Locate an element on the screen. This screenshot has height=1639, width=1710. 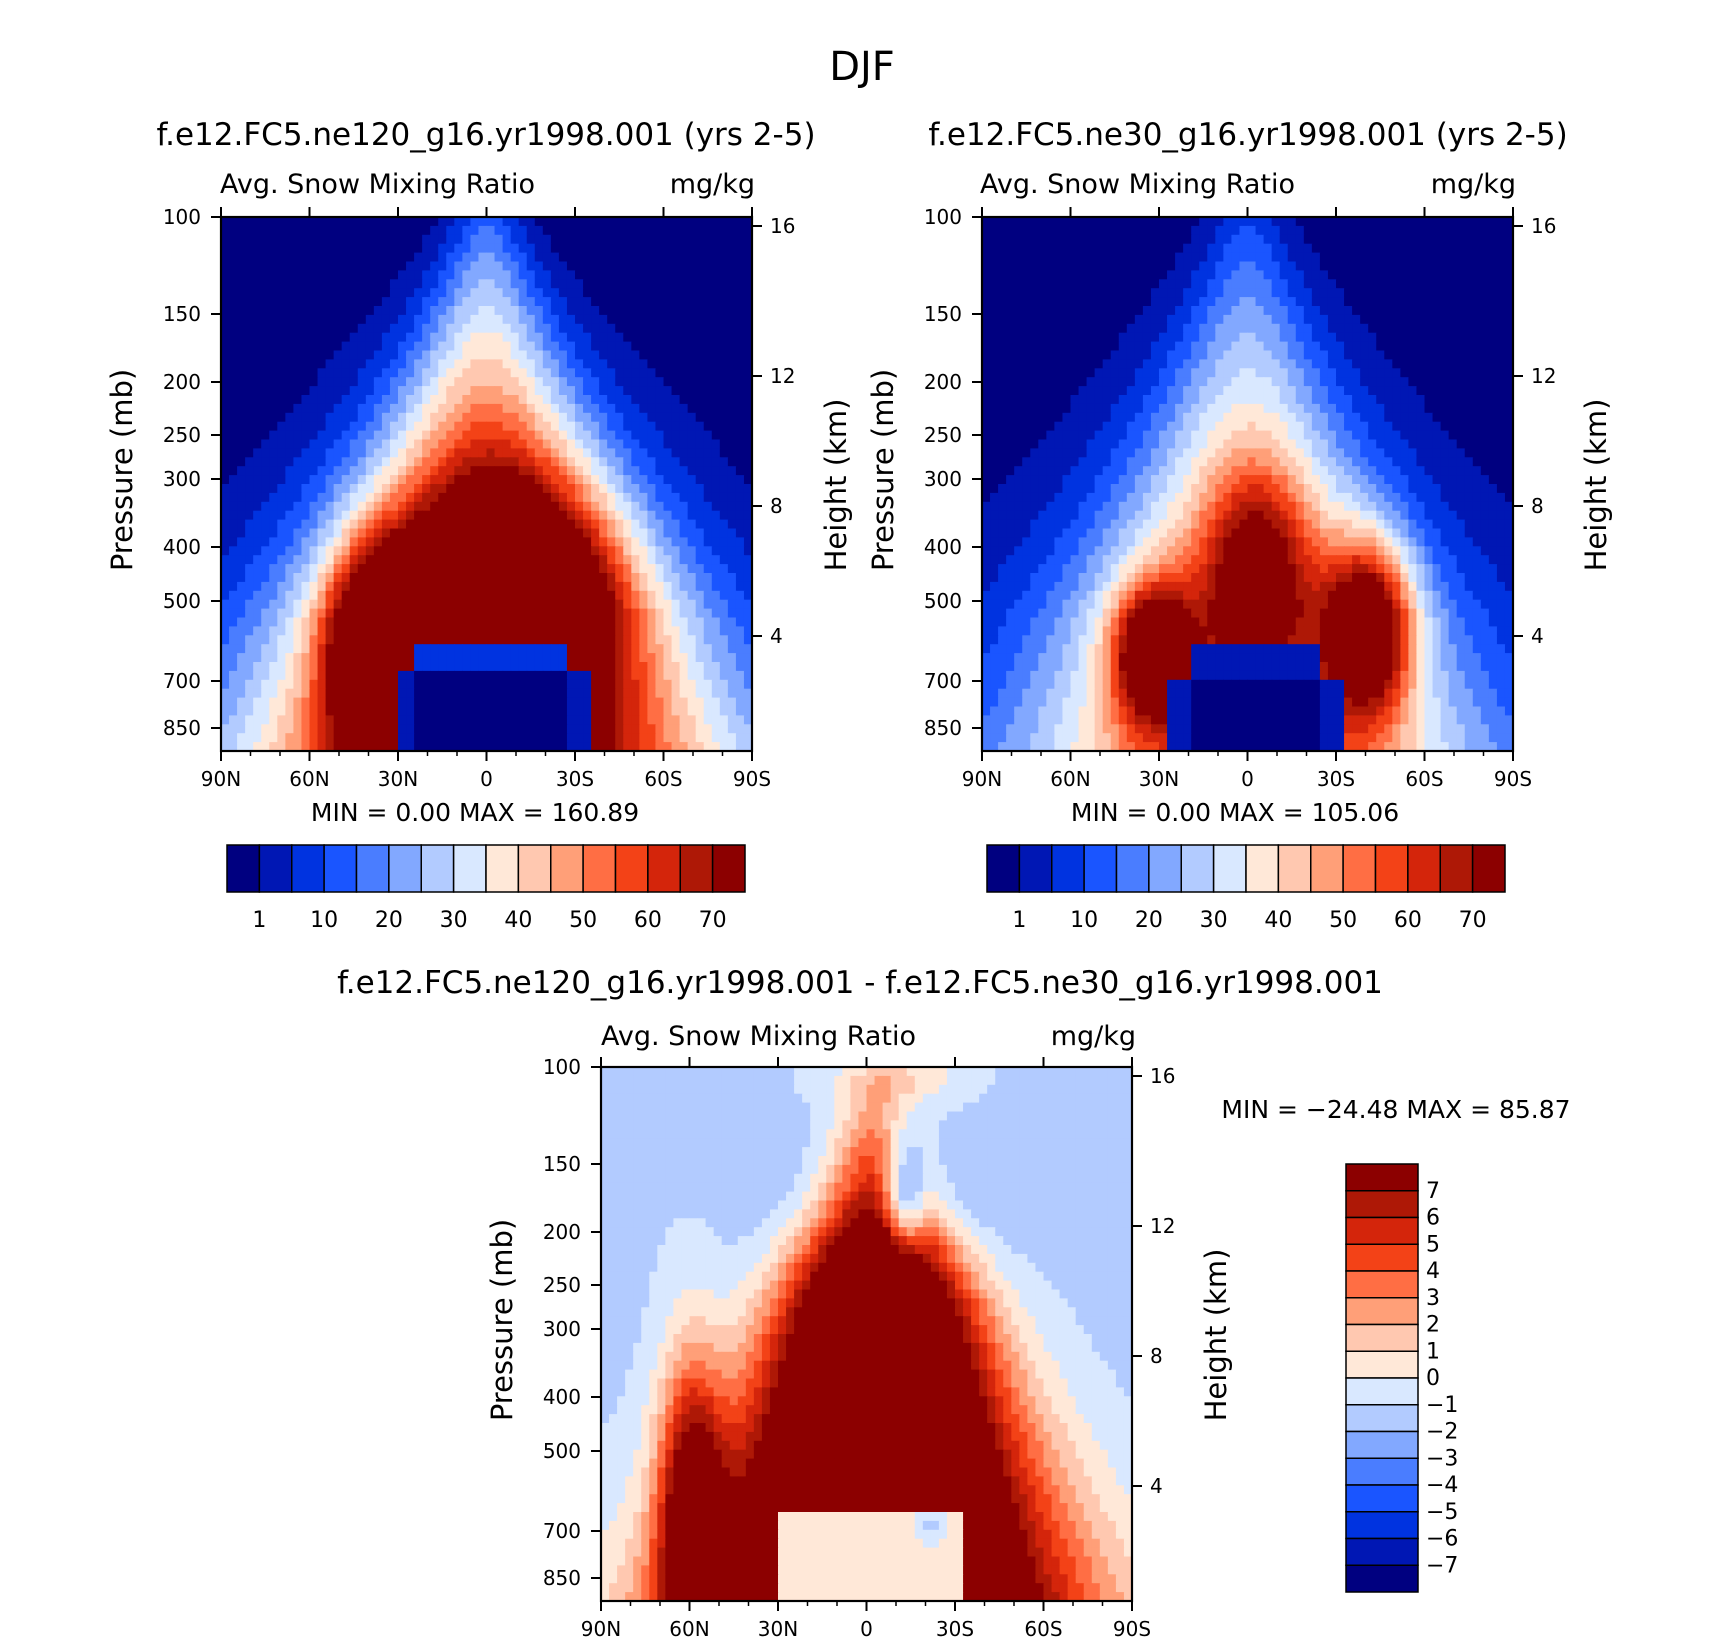
colorbar-label: 40 is located at coordinates (518, 920).